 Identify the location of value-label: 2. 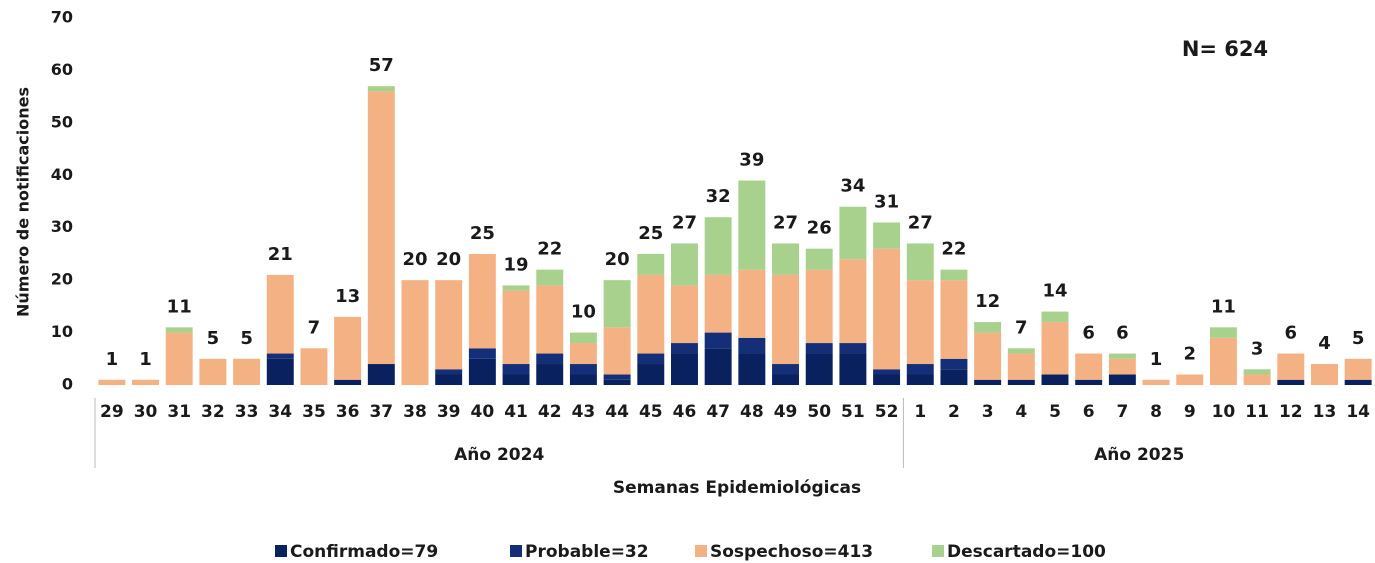
(1189, 354).